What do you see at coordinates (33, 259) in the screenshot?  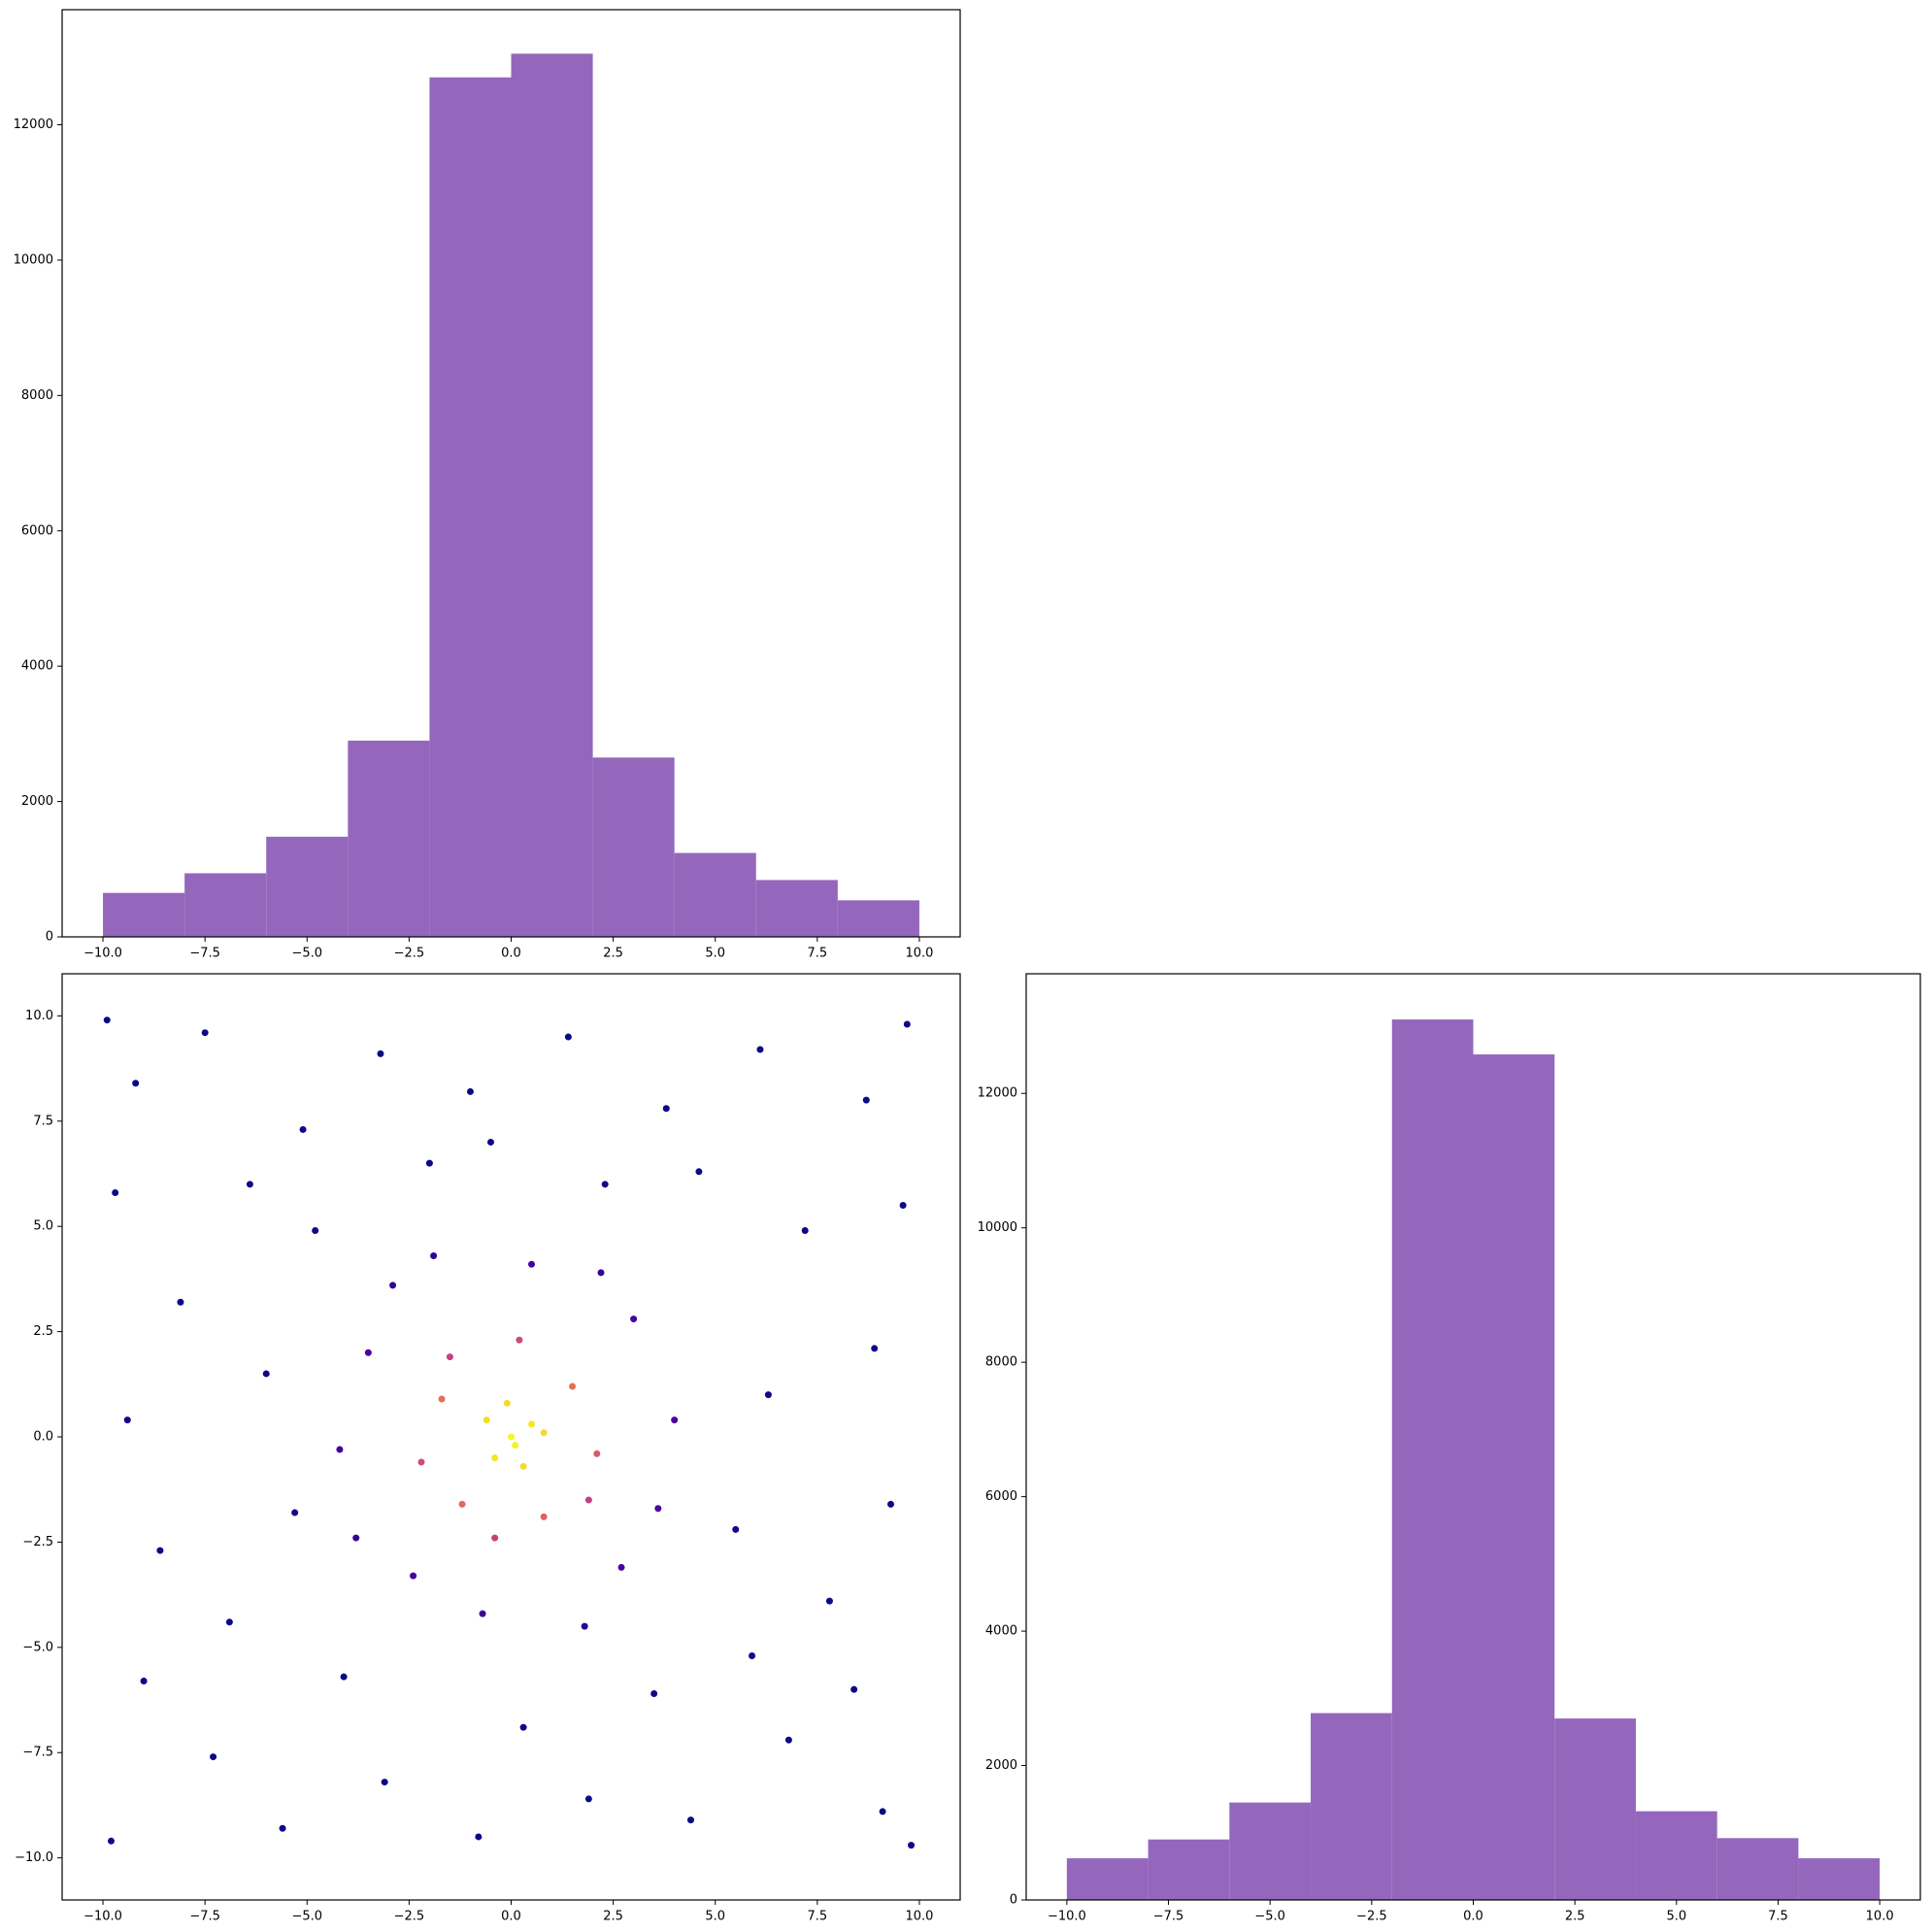 I see `y-tick-label: 10000` at bounding box center [33, 259].